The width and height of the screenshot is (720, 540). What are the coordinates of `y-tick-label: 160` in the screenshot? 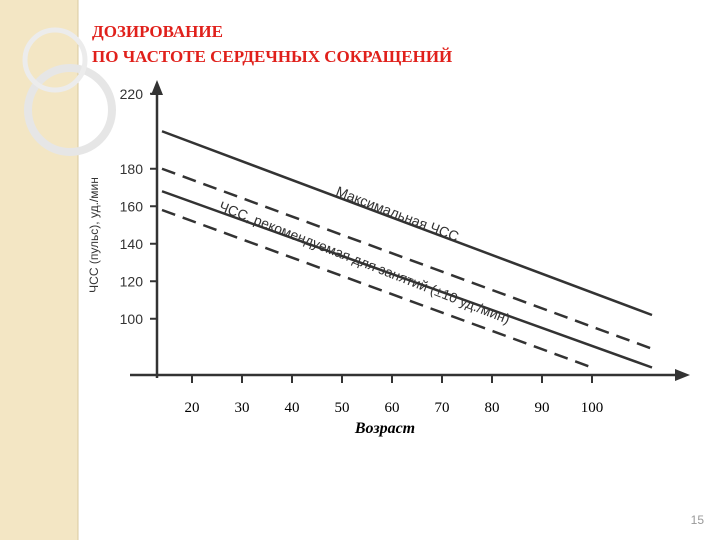 It's located at (132, 206).